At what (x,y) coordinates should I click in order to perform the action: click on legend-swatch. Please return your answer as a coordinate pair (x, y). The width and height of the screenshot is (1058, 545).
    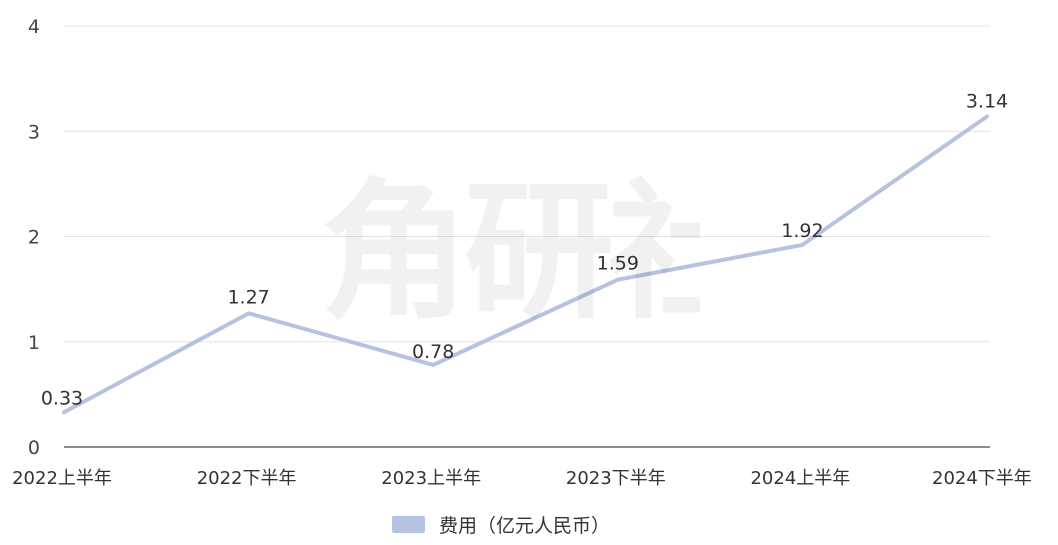
    Looking at the image, I should click on (408, 524).